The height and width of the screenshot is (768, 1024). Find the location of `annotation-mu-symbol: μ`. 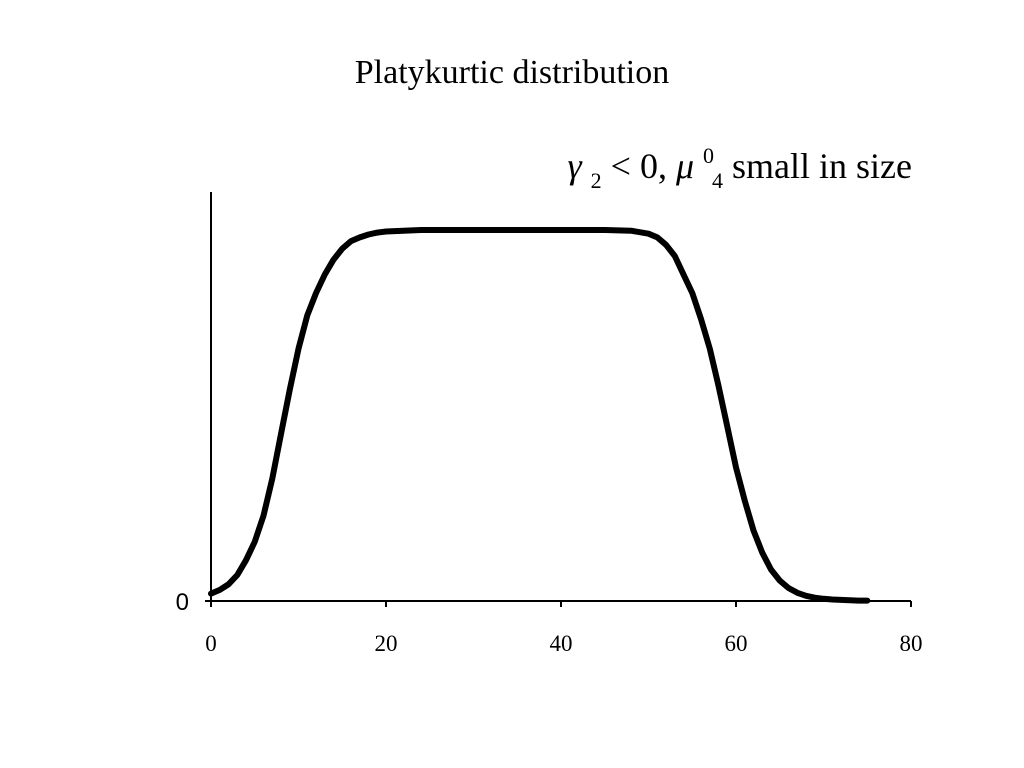

annotation-mu-symbol: μ is located at coordinates (684, 166).